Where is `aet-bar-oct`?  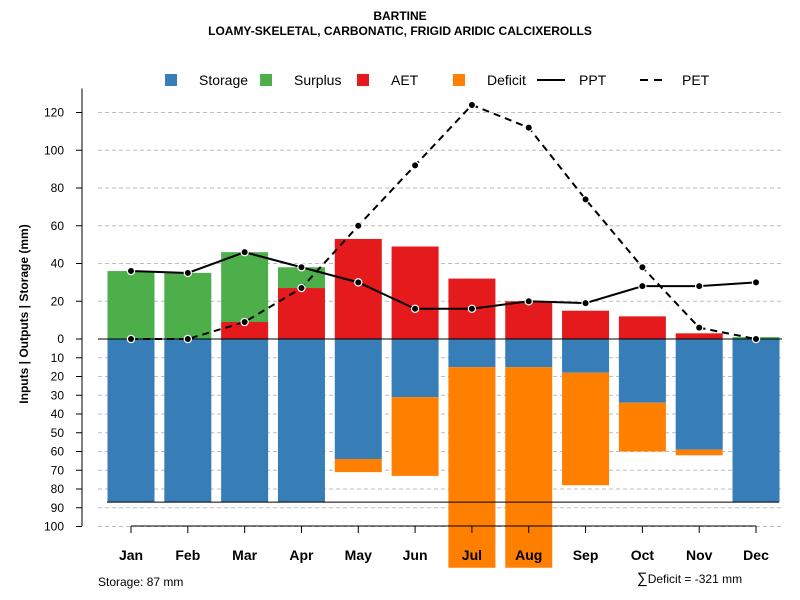
aet-bar-oct is located at coordinates (642, 327).